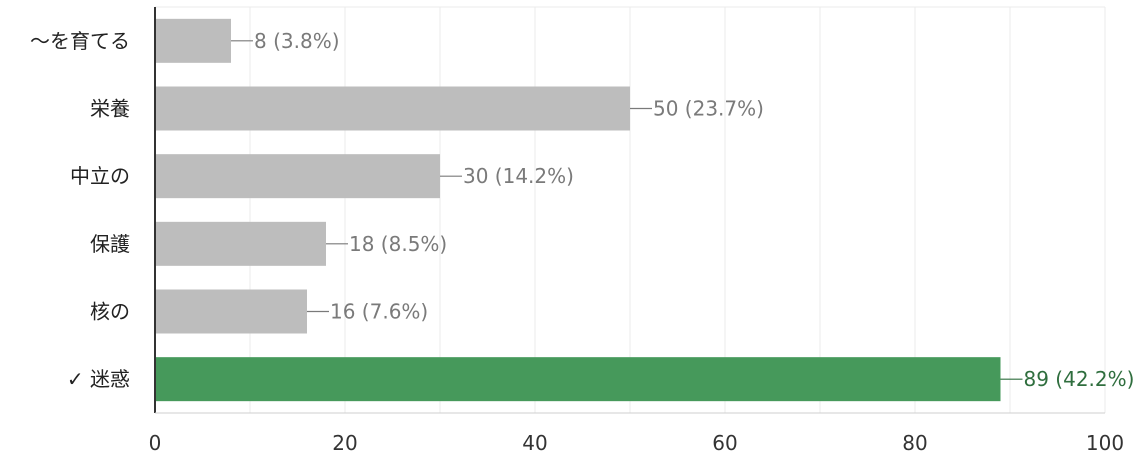 The width and height of the screenshot is (1148, 456). What do you see at coordinates (110, 109) in the screenshot?
I see `category-label: 栄養` at bounding box center [110, 109].